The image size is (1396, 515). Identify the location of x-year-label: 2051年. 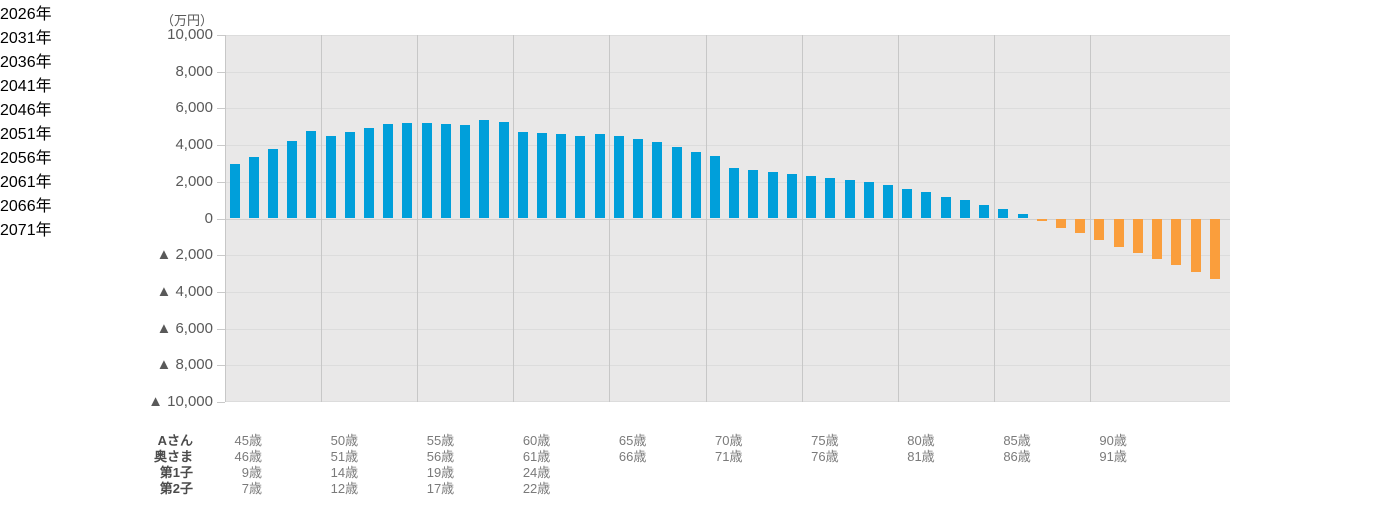
(26, 134).